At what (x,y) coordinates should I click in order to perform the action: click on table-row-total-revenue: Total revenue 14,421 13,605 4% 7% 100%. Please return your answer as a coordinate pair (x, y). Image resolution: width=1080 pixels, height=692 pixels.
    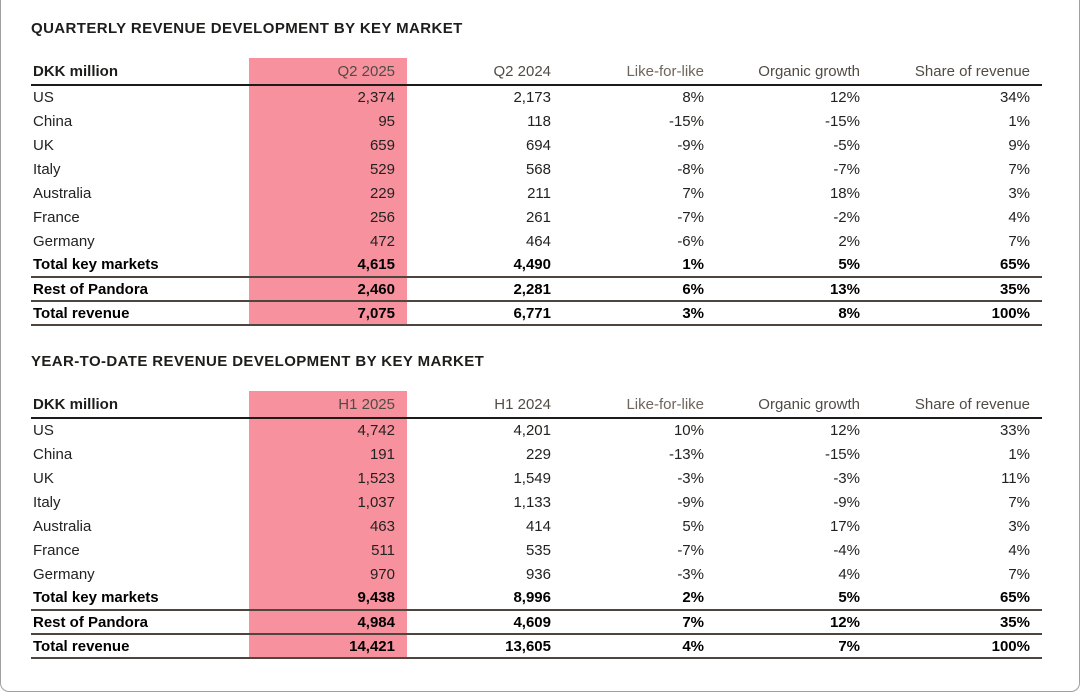
    Looking at the image, I should click on (536, 646).